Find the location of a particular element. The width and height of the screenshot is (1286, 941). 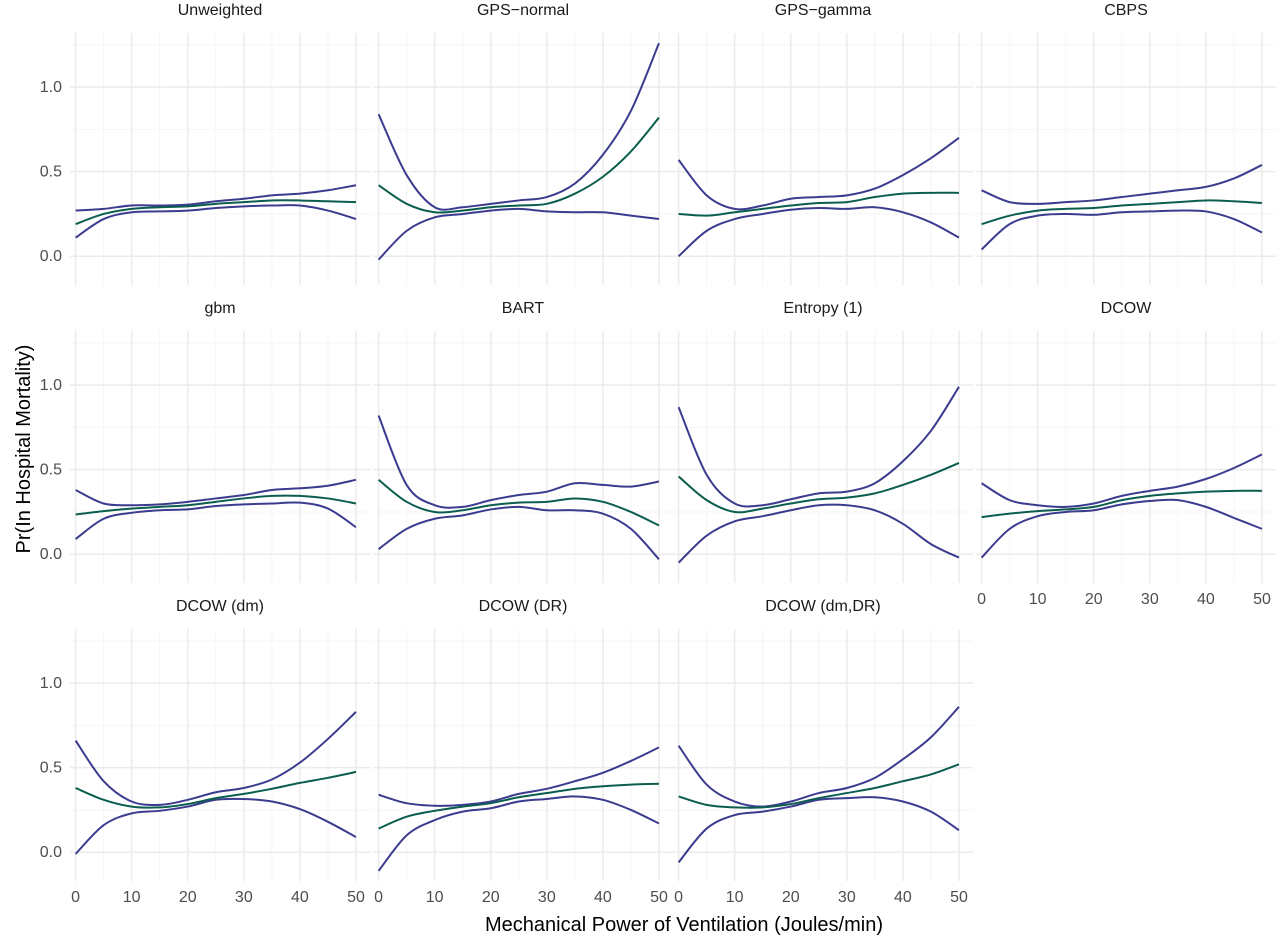

panel-title: CBPS is located at coordinates (1126, 10).